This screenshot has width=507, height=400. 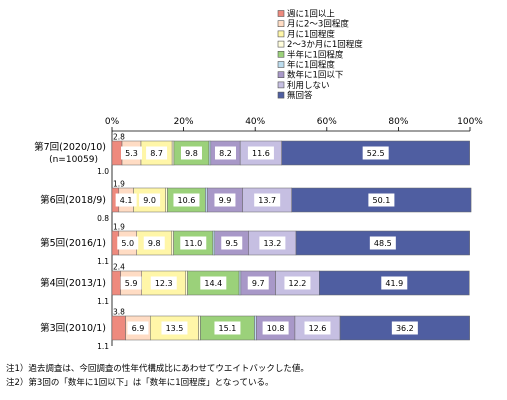 I want to click on category-label: 第6回(2018/9), so click(x=73, y=200).